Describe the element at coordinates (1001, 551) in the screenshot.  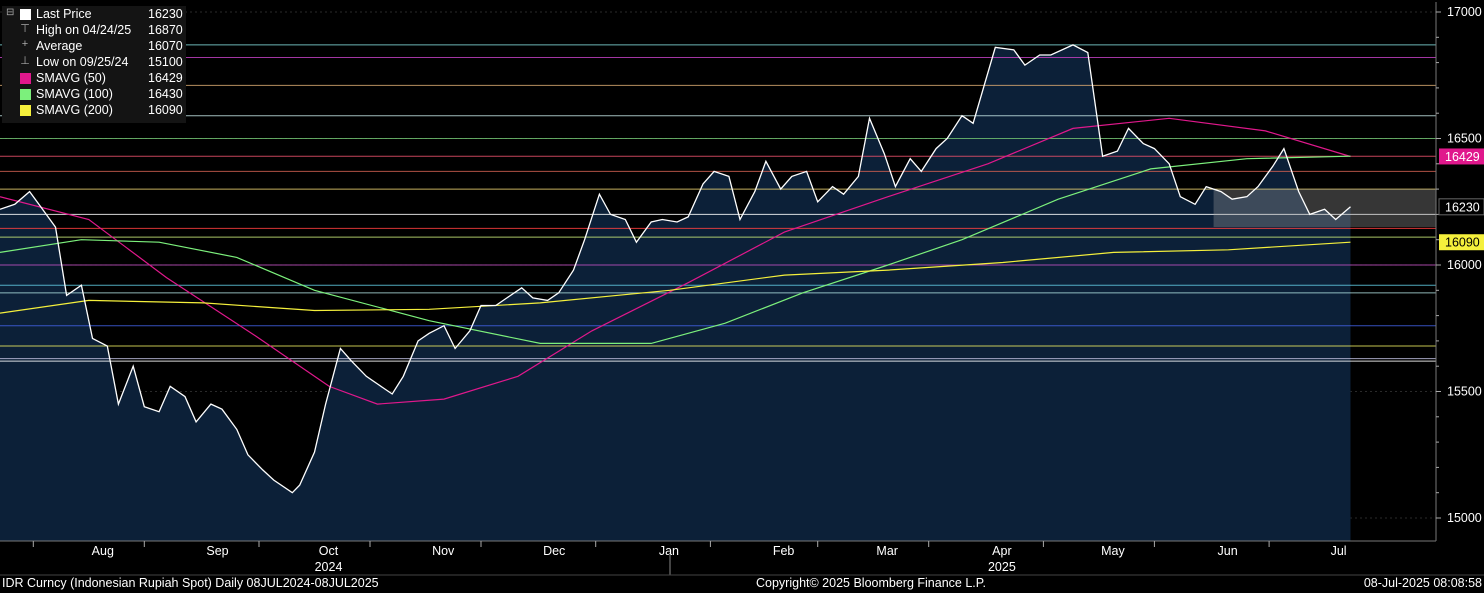
I see `x-tick-label: Apr` at that location.